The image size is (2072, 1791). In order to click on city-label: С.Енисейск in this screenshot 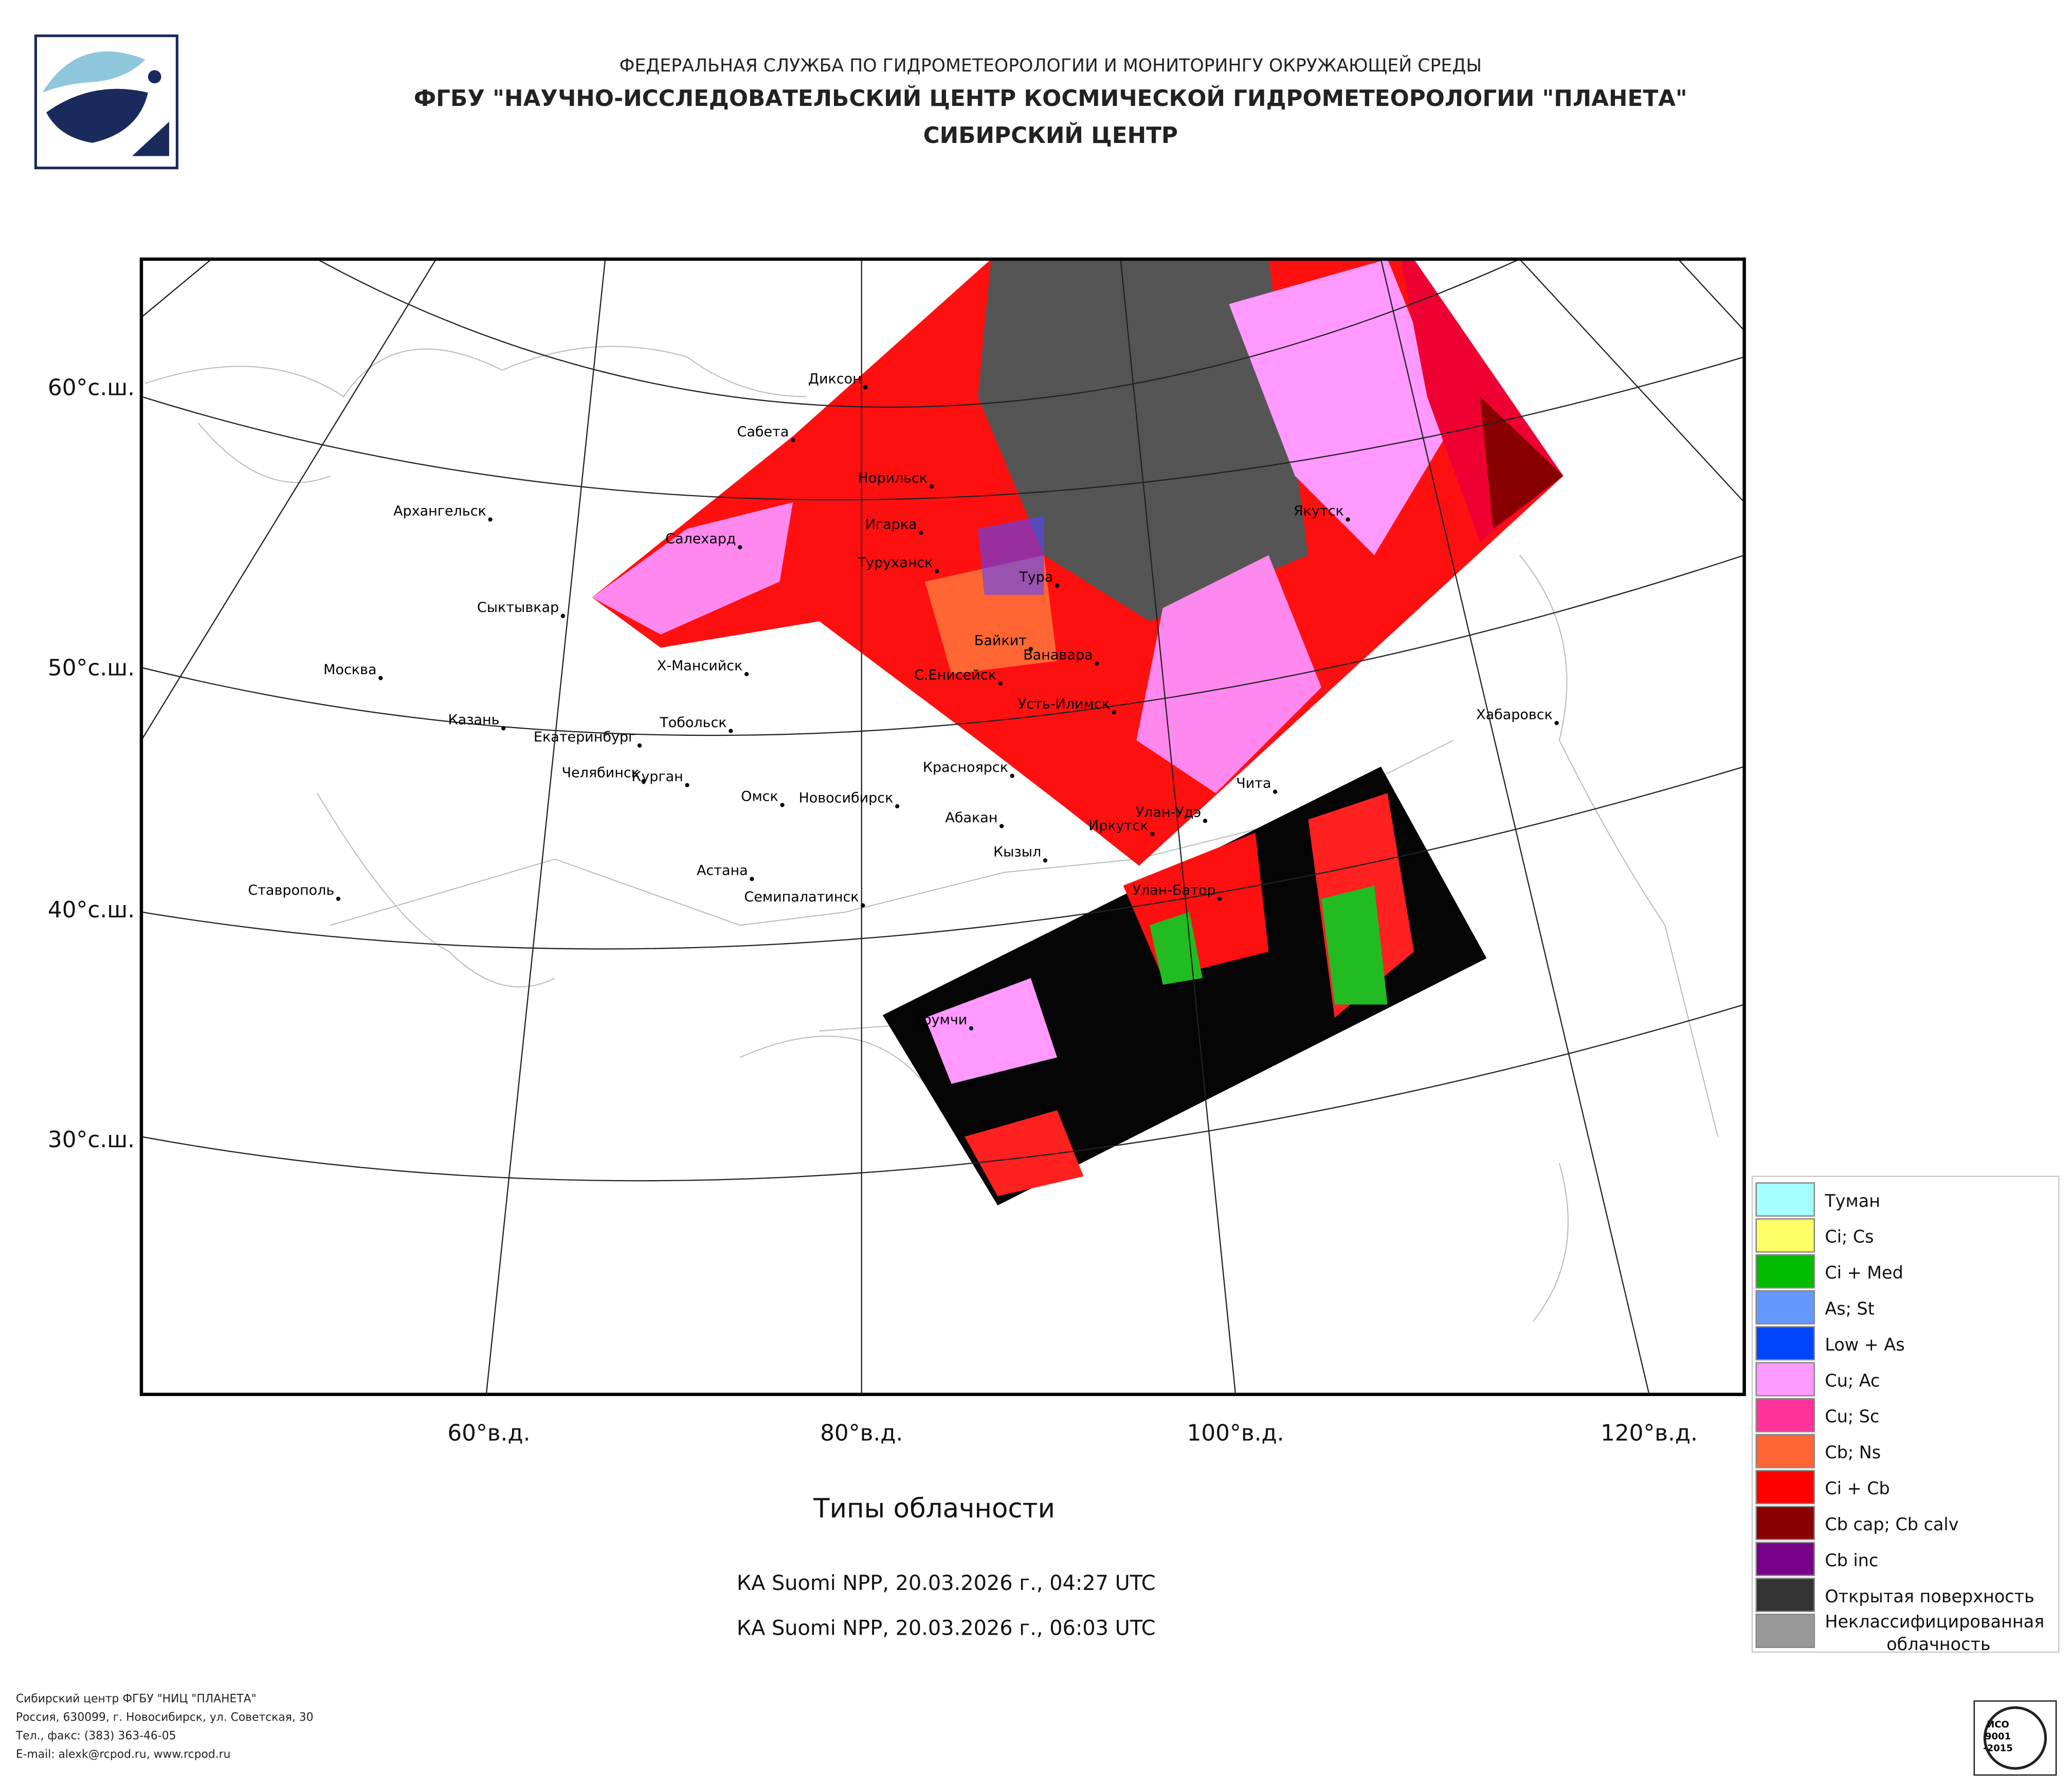, I will do `click(955, 675)`.